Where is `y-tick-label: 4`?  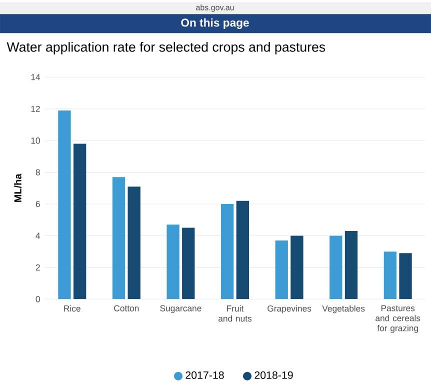
y-tick-label: 4 is located at coordinates (38, 235).